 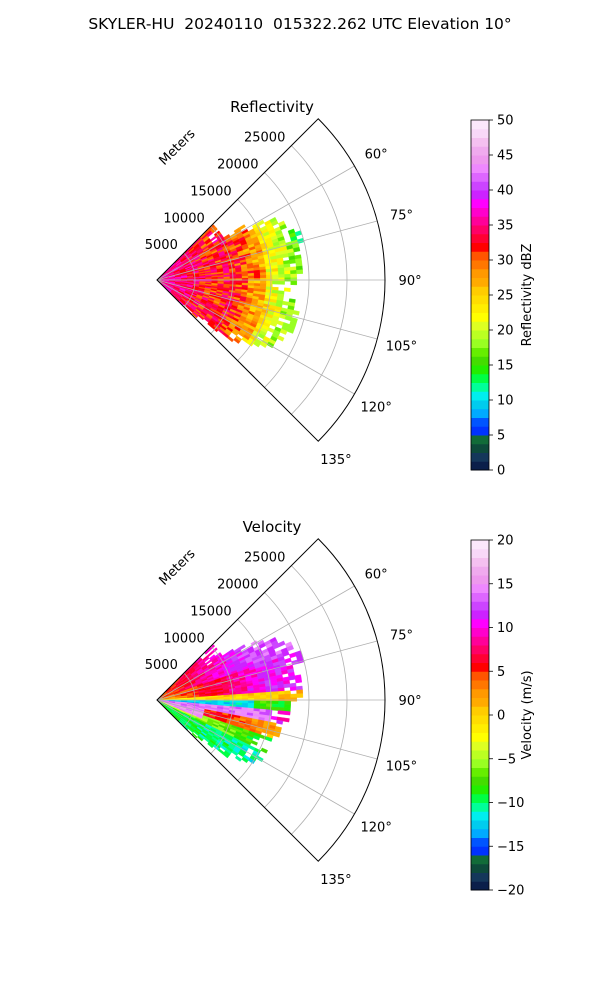 I want to click on theta-tick-label: 75°, so click(x=401, y=215).